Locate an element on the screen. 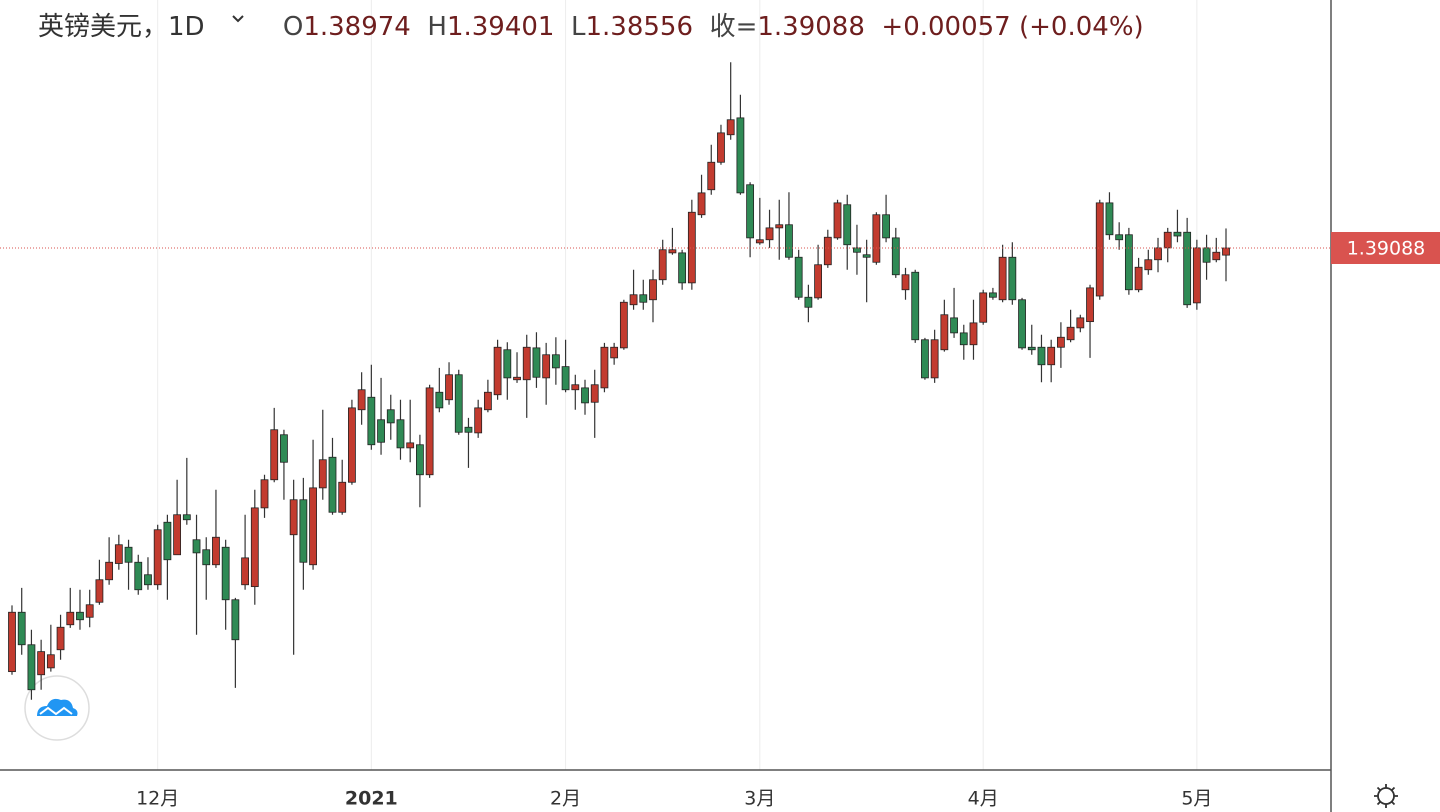 This screenshot has height=812, width=1440. low-label: L is located at coordinates (578, 27).